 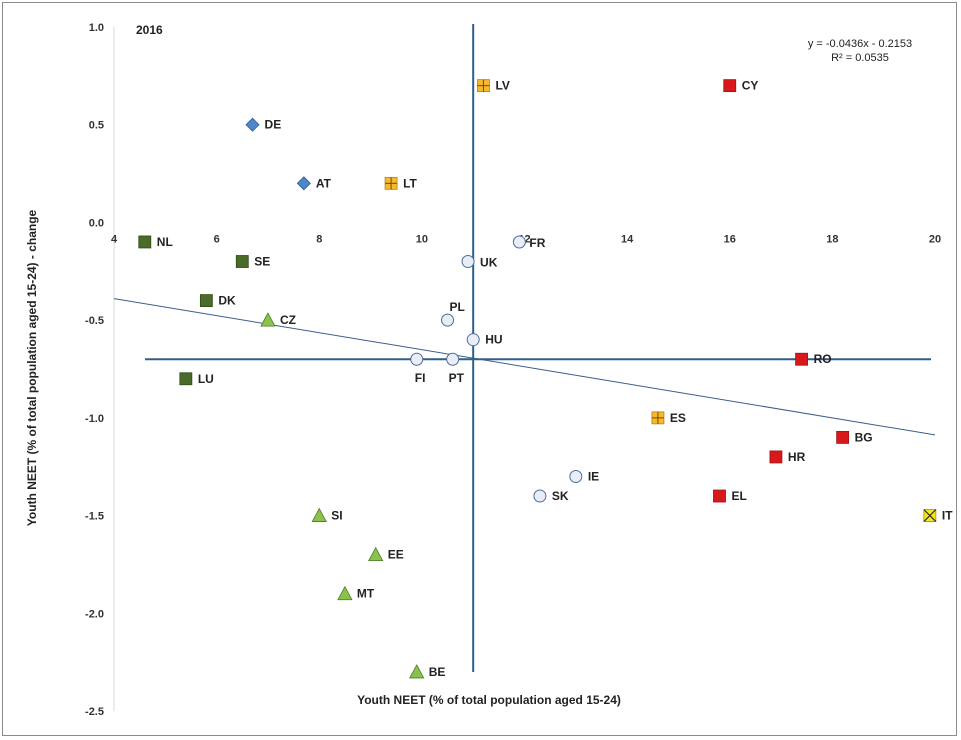 What do you see at coordinates (217, 239) in the screenshot?
I see `x-tick-label: 6` at bounding box center [217, 239].